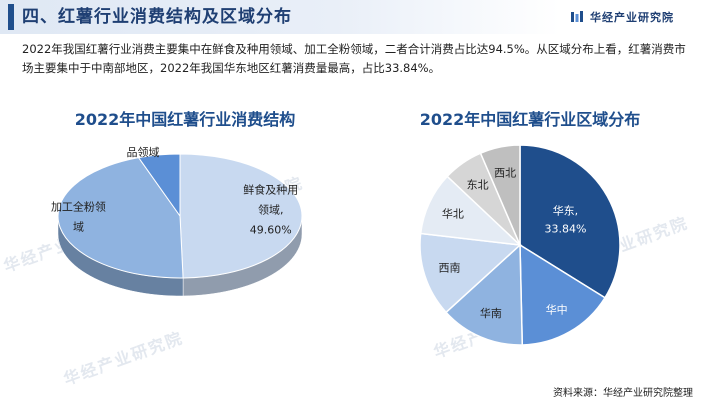  I want to click on pie-label-slice-0: 华东, 33.84%, so click(565, 220).